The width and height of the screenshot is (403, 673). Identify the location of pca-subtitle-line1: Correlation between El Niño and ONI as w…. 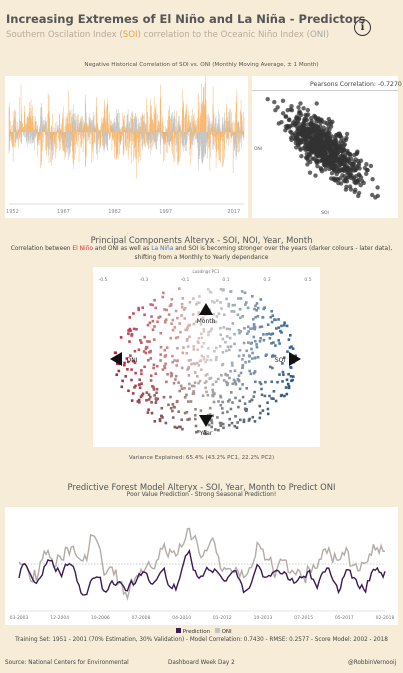
(201, 249).